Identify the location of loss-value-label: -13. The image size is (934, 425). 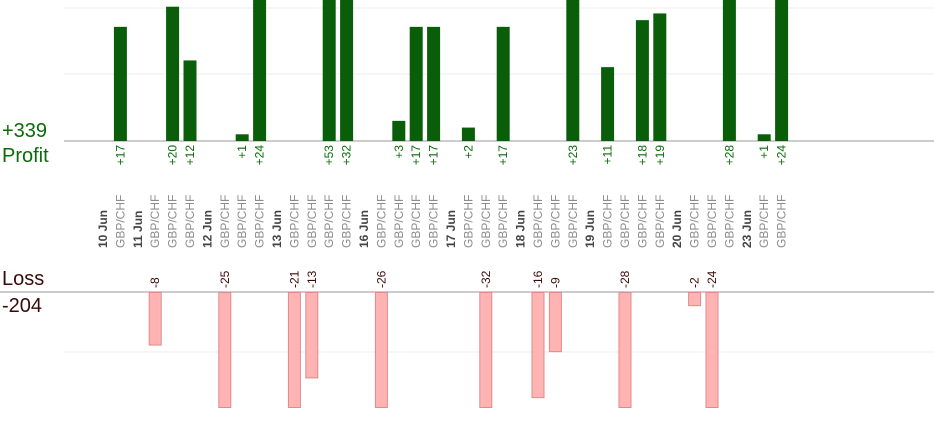
(312, 279).